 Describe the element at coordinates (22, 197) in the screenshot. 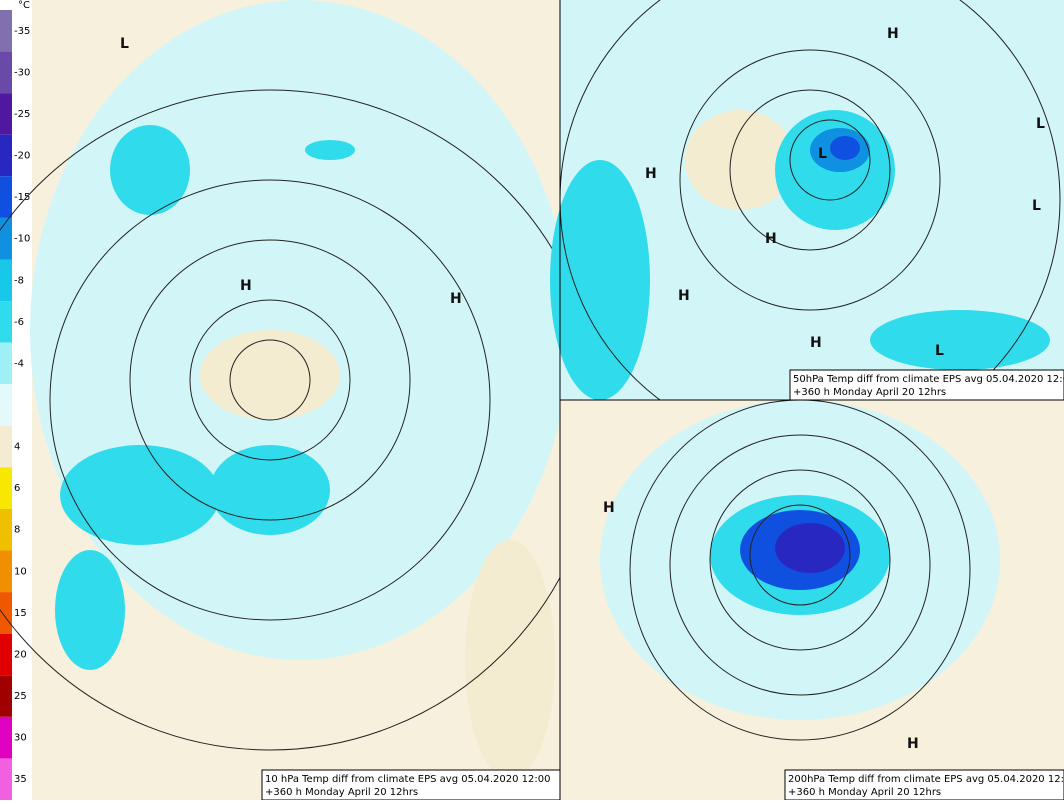

I see `colorbar-label: -15` at that location.